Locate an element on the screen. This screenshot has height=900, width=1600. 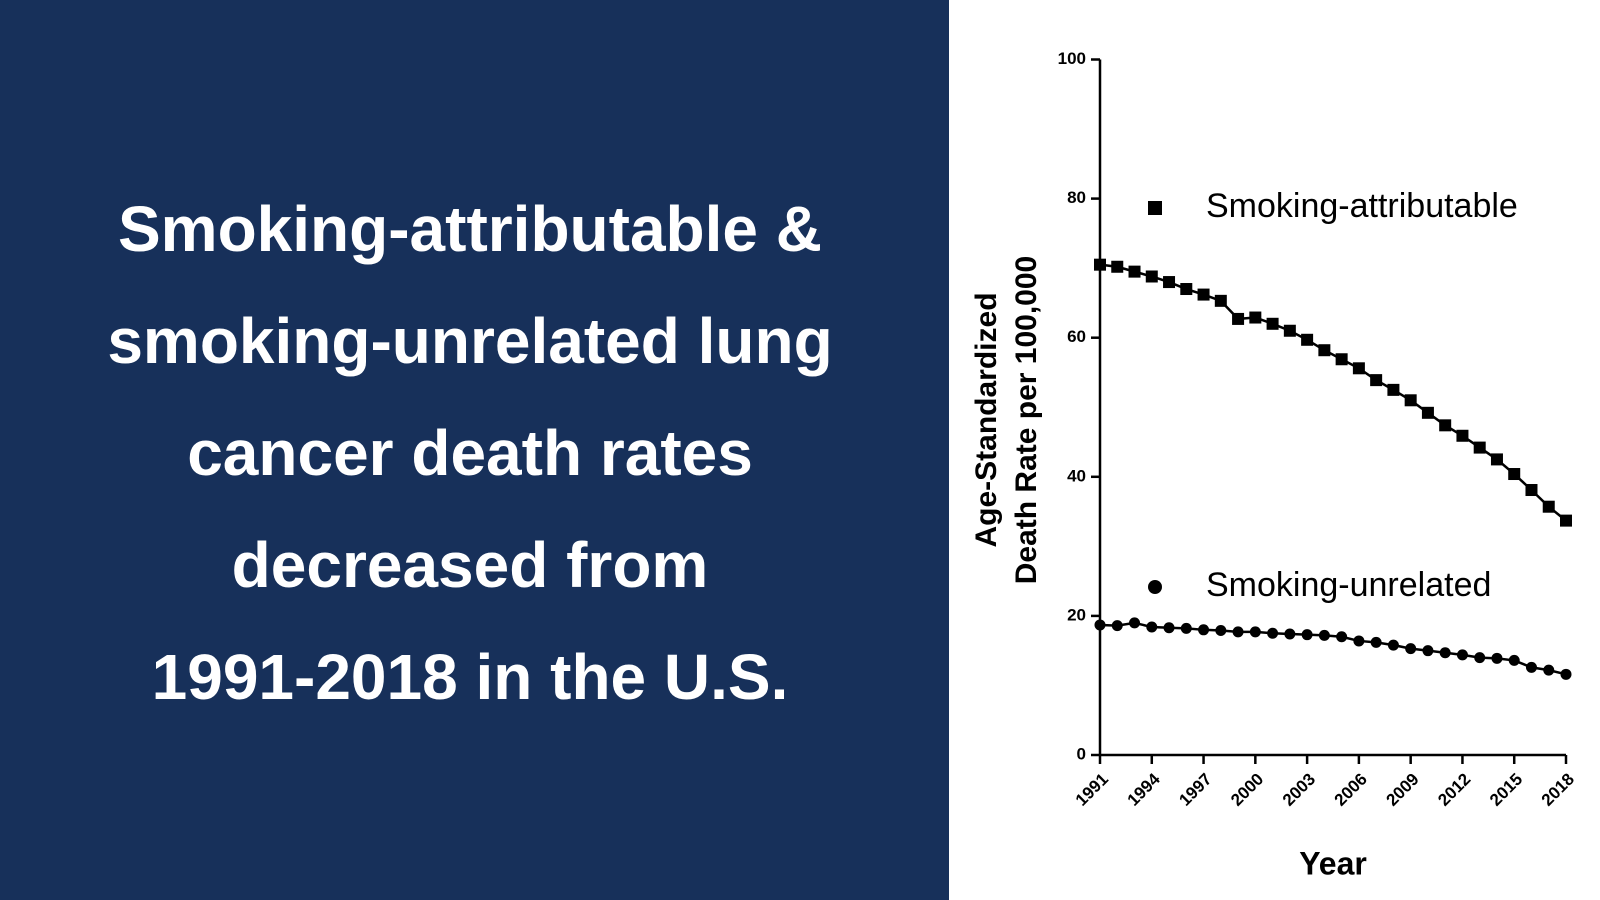
y-tick-label: 20 is located at coordinates (1076, 614).